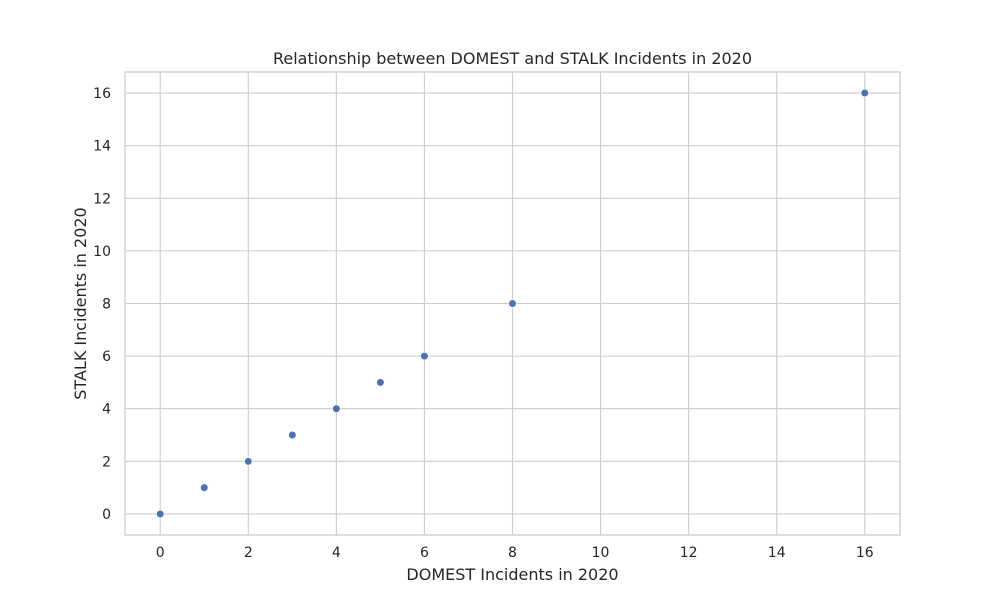  What do you see at coordinates (106, 410) in the screenshot?
I see `y-tick-label-4: 4` at bounding box center [106, 410].